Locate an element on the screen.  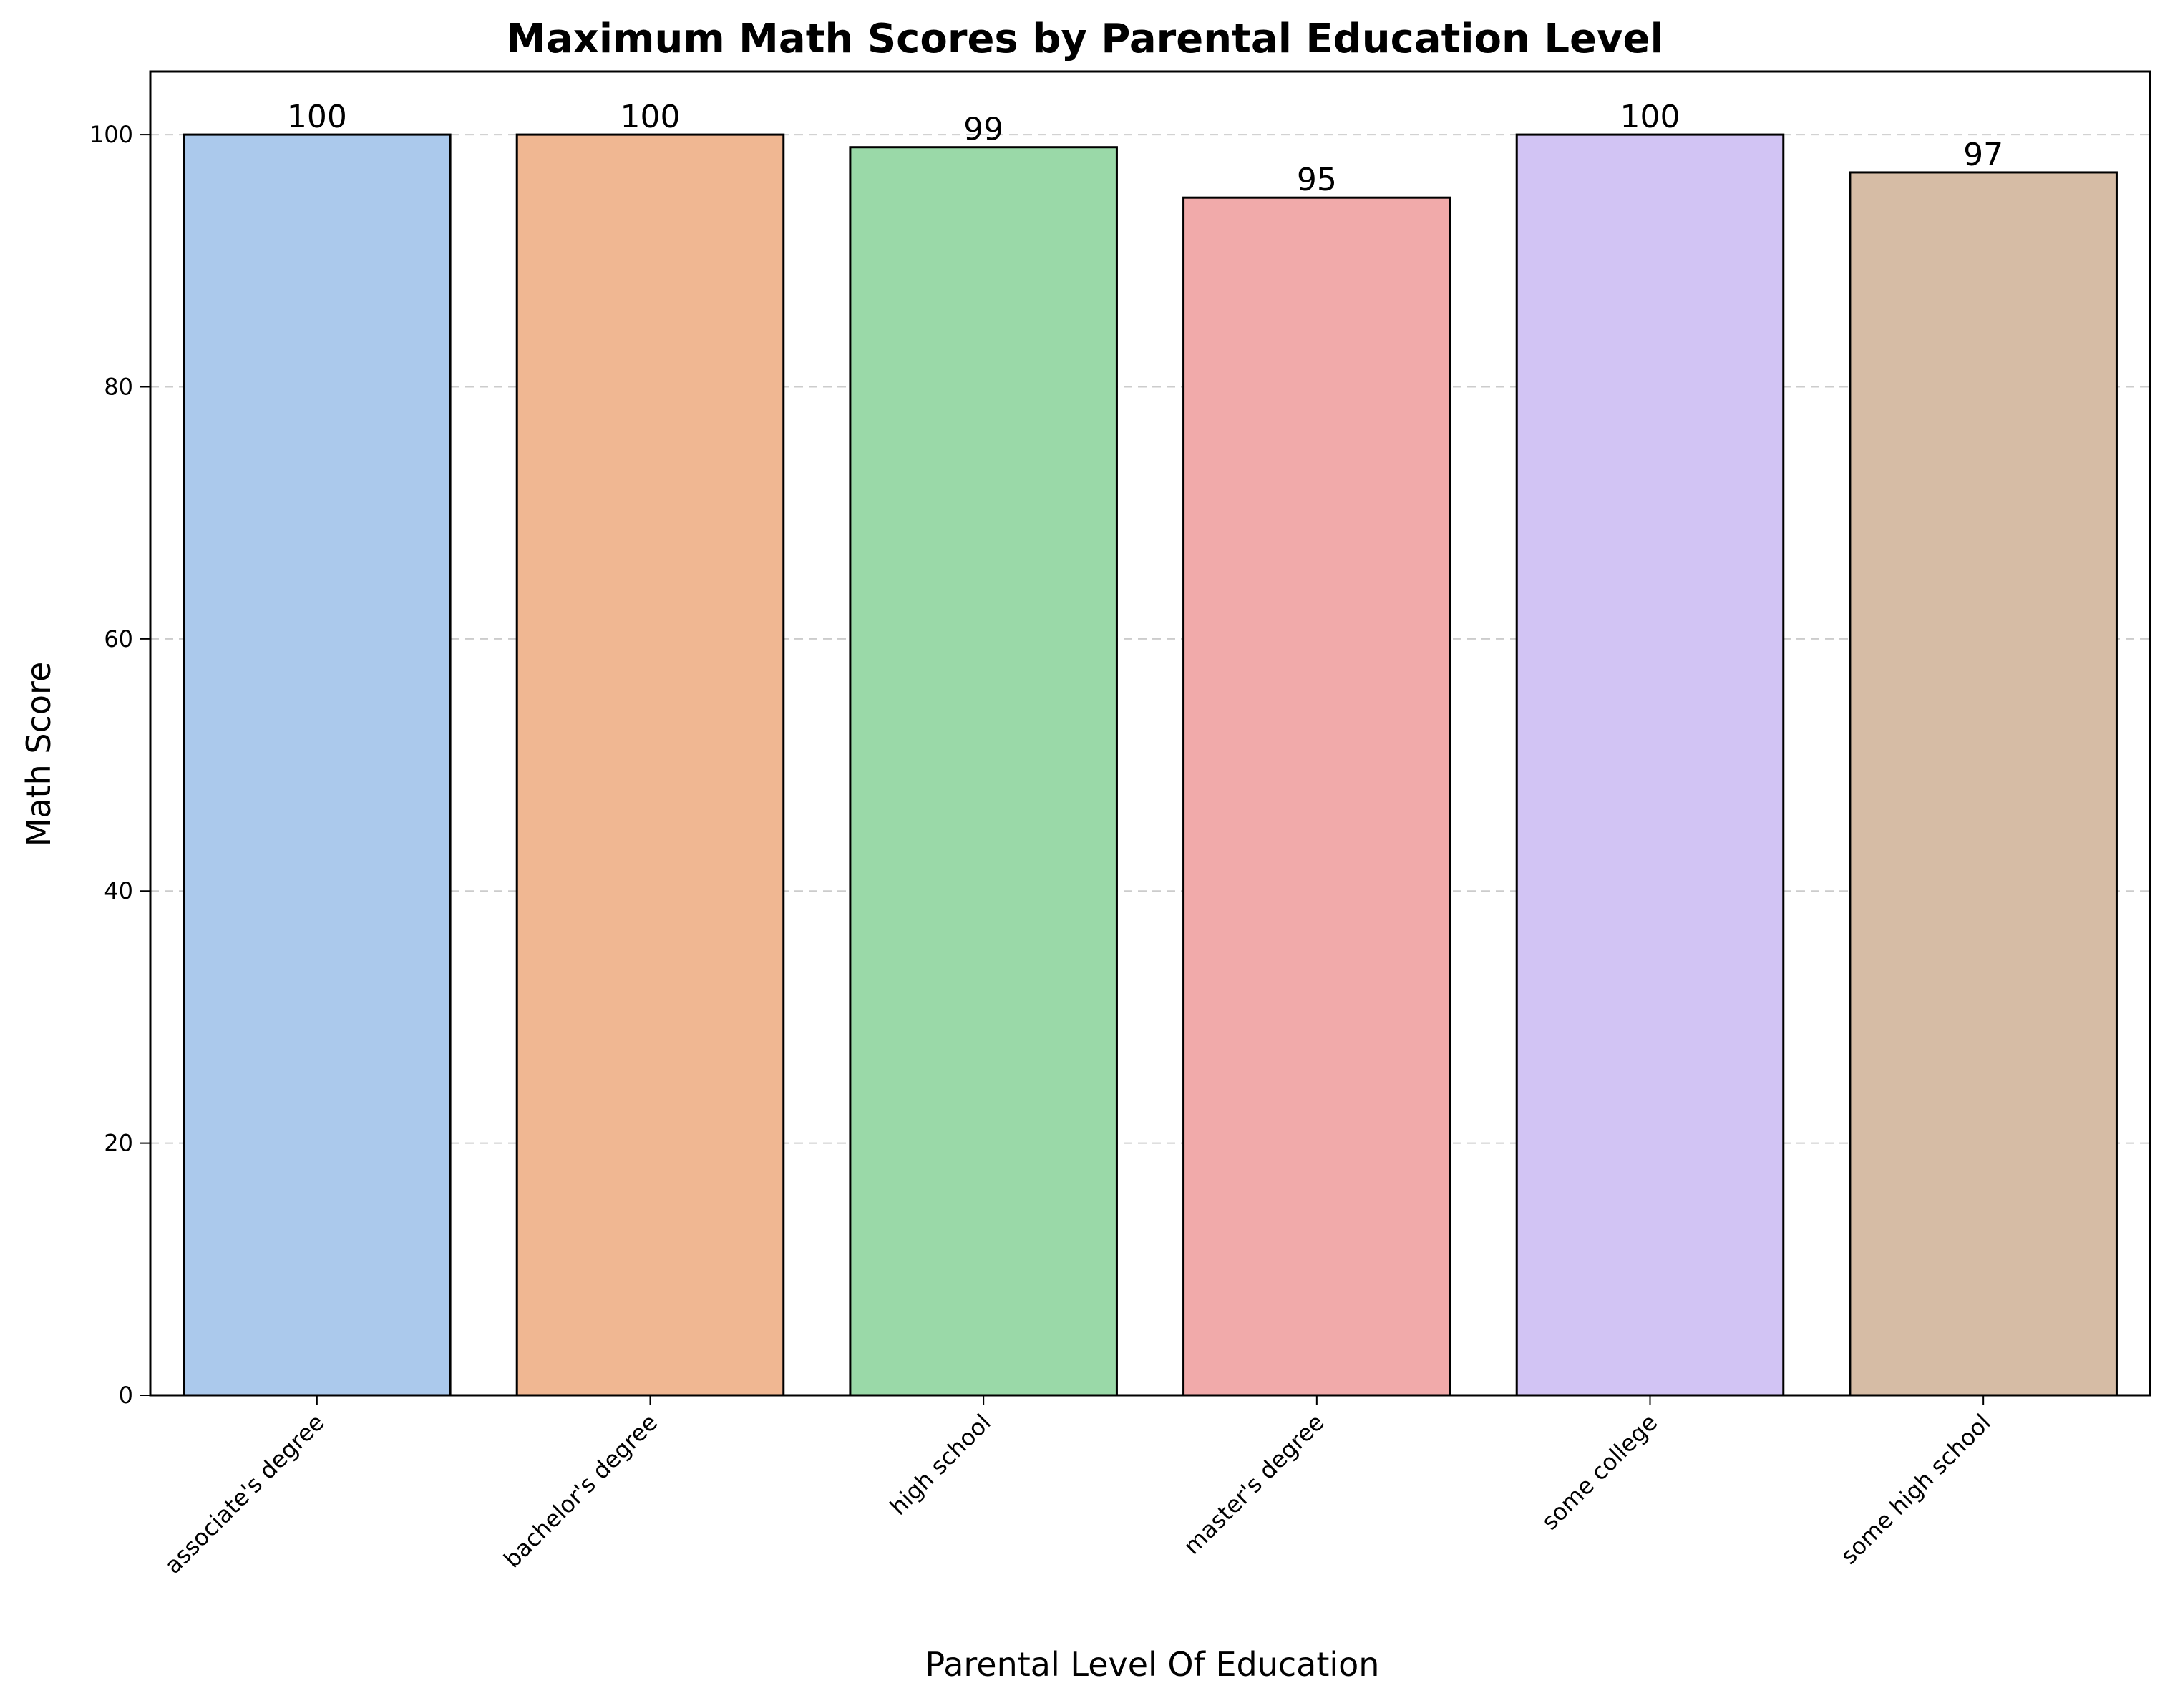
y-tick-label: 40 is located at coordinates (119, 890).